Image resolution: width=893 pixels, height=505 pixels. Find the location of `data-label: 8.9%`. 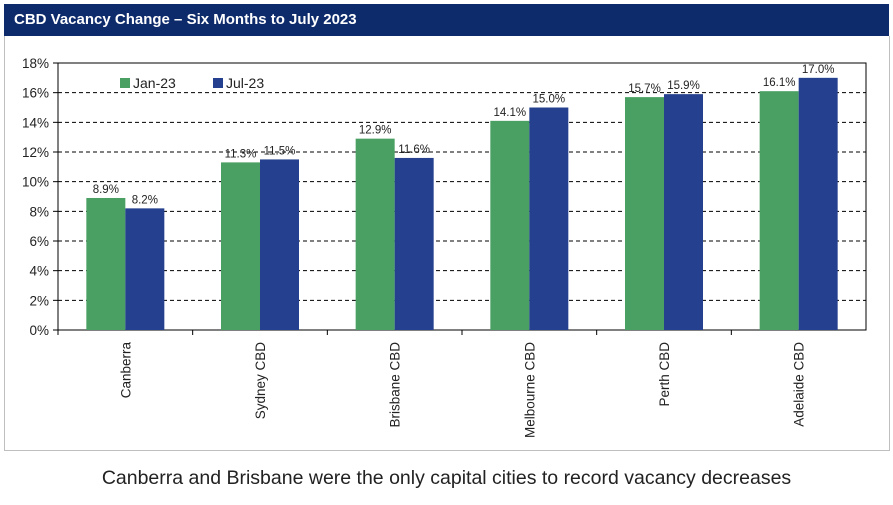

data-label: 8.9% is located at coordinates (106, 190).